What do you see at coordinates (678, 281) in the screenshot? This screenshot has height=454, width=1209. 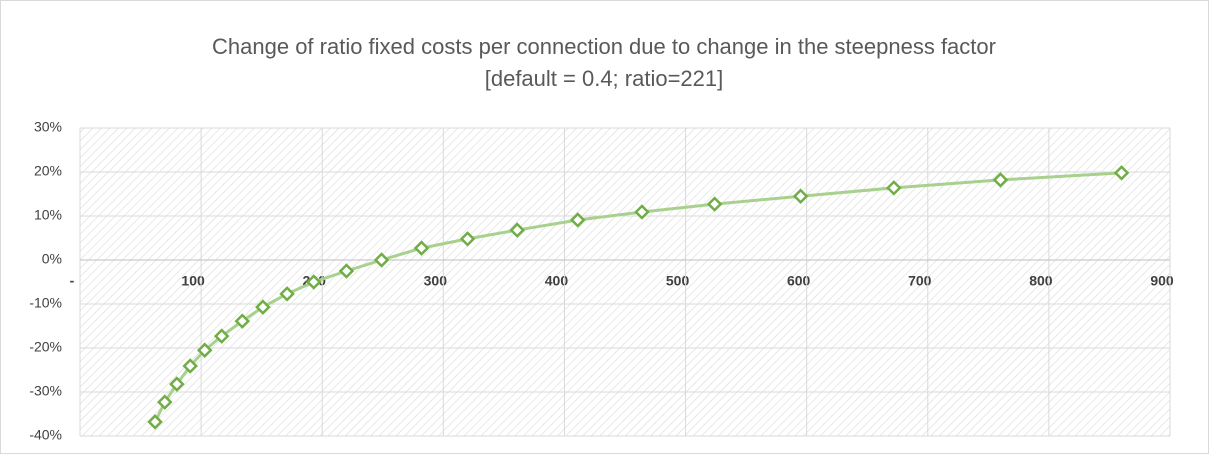 I see `x-tick-label: 500` at bounding box center [678, 281].